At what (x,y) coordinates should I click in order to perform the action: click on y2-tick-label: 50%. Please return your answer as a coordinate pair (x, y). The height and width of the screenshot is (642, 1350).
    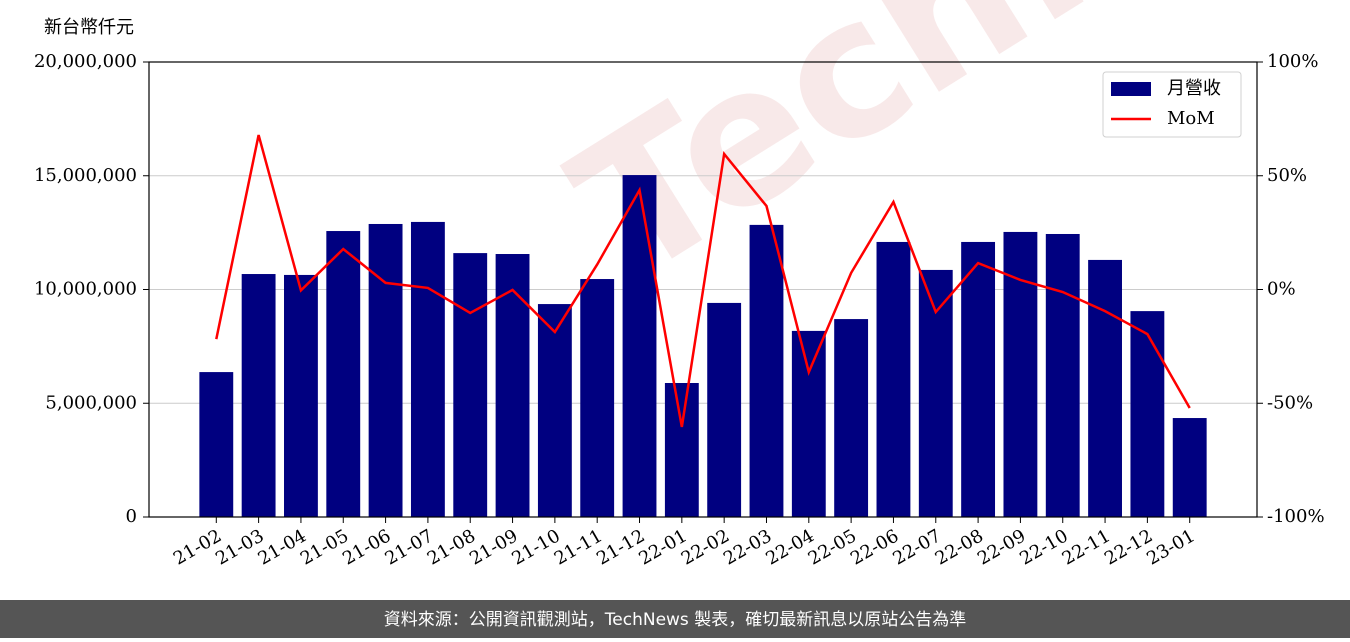
    Looking at the image, I should click on (1287, 175).